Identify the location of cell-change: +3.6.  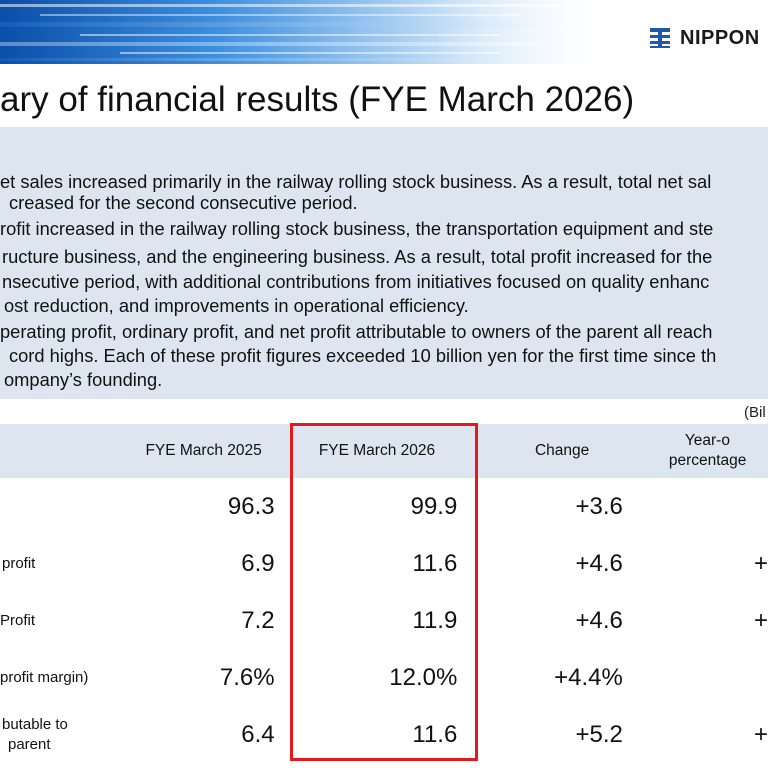
(599, 506).